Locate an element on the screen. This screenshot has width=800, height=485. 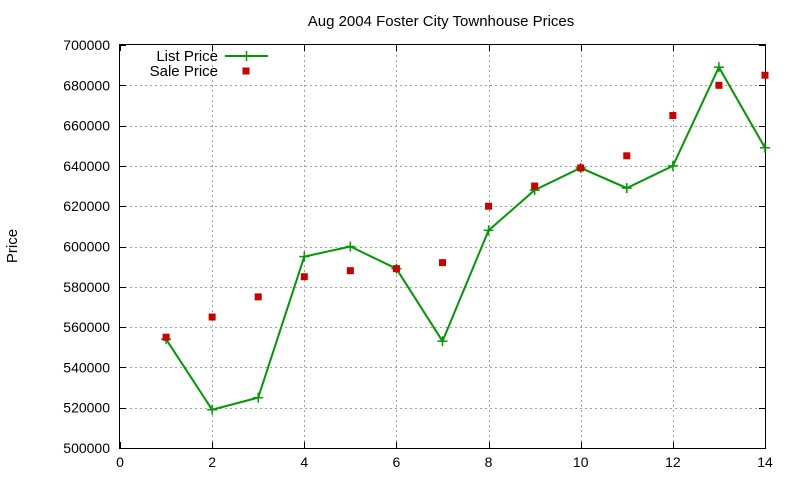
y-tick-label: 520000 is located at coordinates (86, 408).